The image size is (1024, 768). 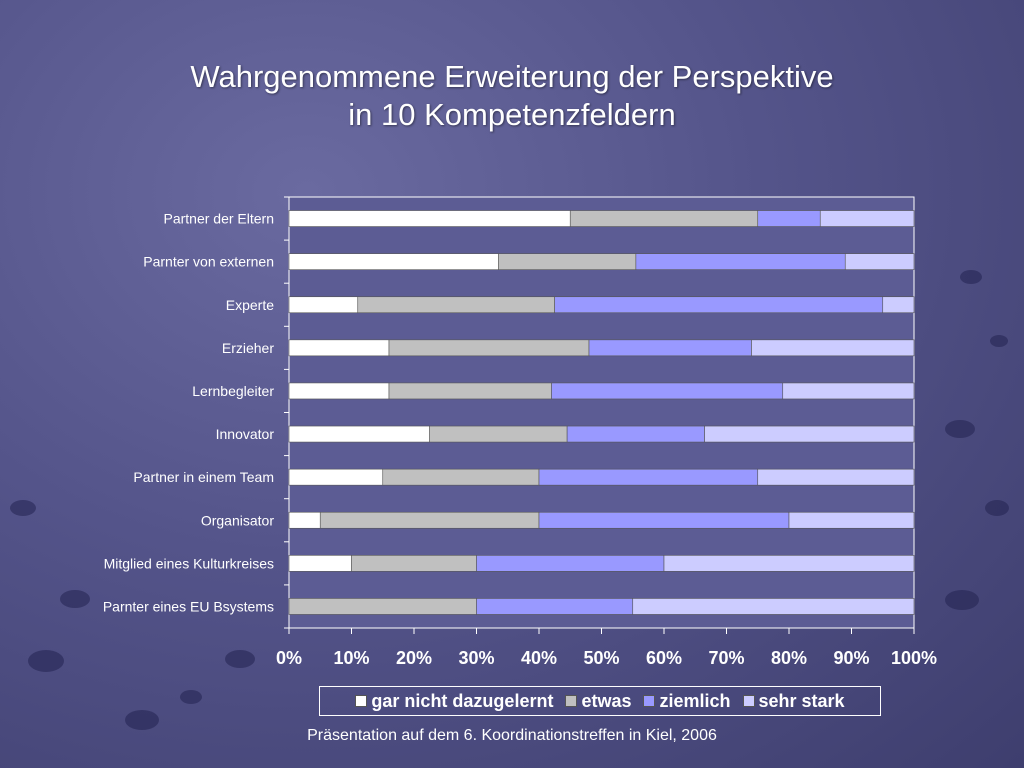 What do you see at coordinates (219, 219) in the screenshot?
I see `category-label: Partner der Eltern` at bounding box center [219, 219].